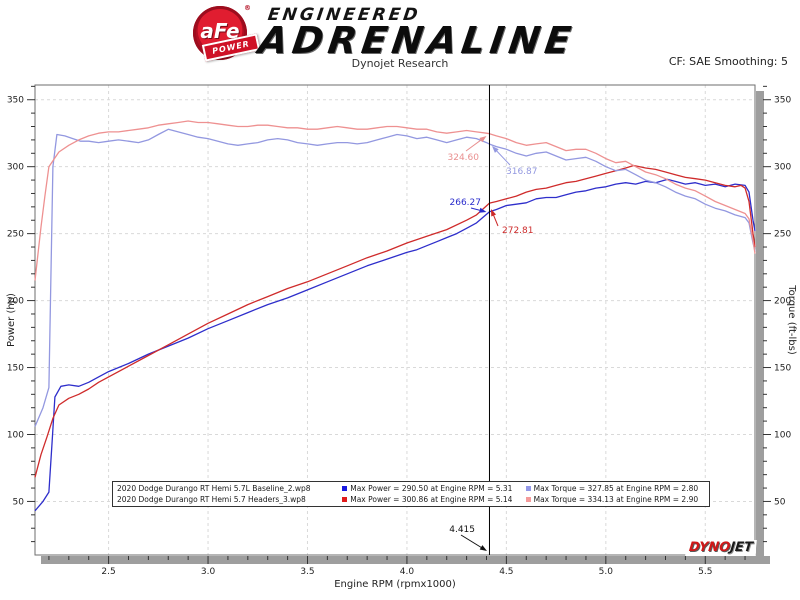  What do you see at coordinates (11, 320) in the screenshot?
I see `y-axis-title-power: Power (hp)` at bounding box center [11, 320].